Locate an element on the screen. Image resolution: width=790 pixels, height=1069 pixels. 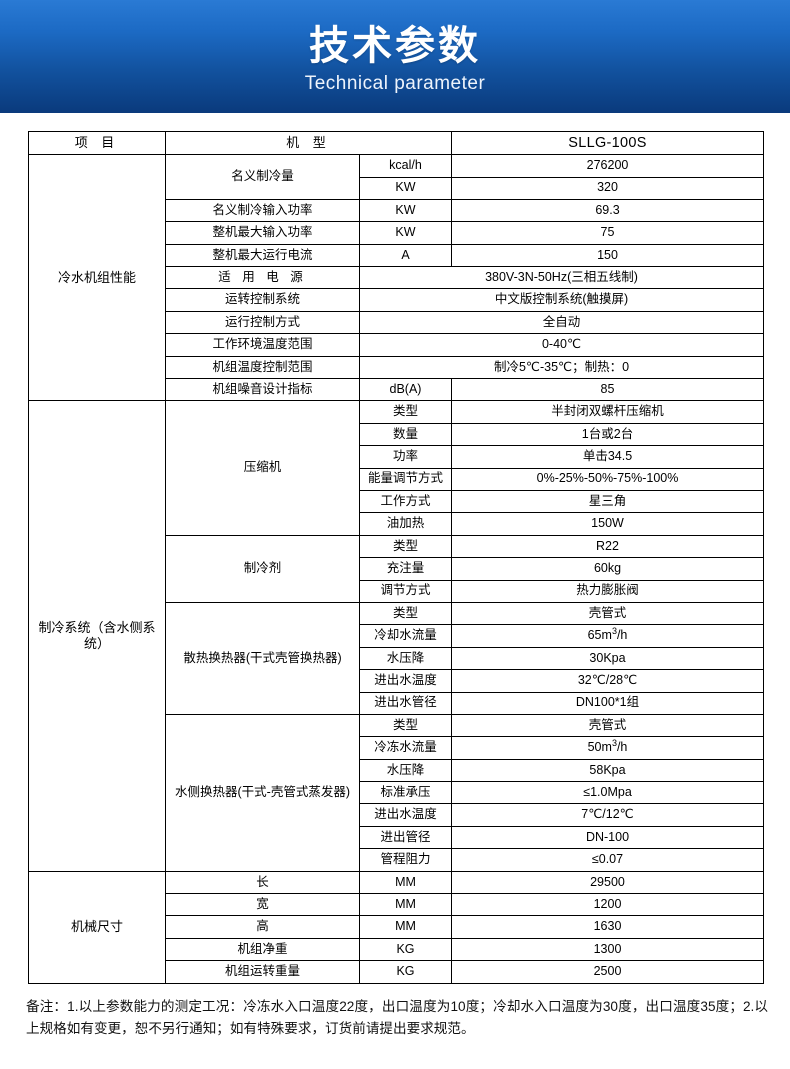
row-value: 75 is located at coordinates (607, 233).